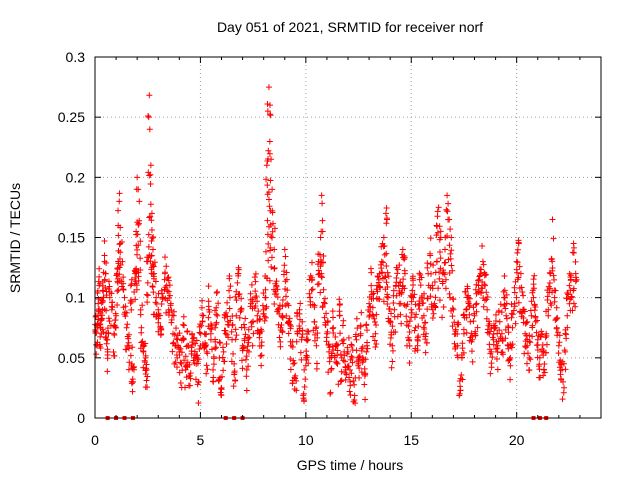 This screenshot has height=480, width=640. What do you see at coordinates (95, 440) in the screenshot?
I see `x-tick-label: 0` at bounding box center [95, 440].